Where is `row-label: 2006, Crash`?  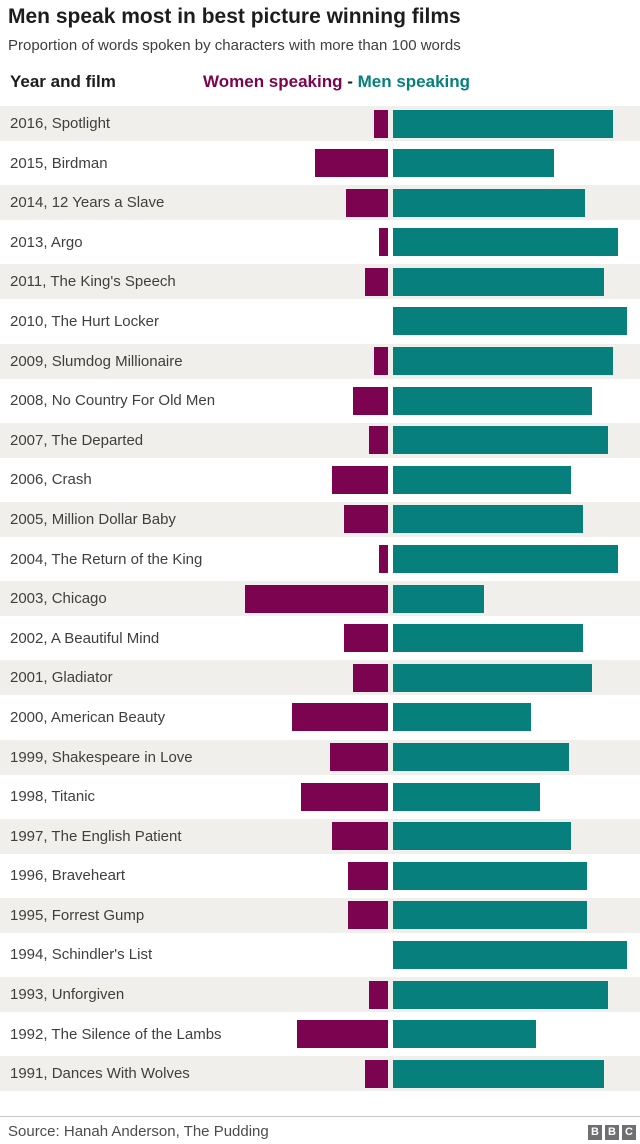
row-label: 2006, Crash is located at coordinates (51, 480).